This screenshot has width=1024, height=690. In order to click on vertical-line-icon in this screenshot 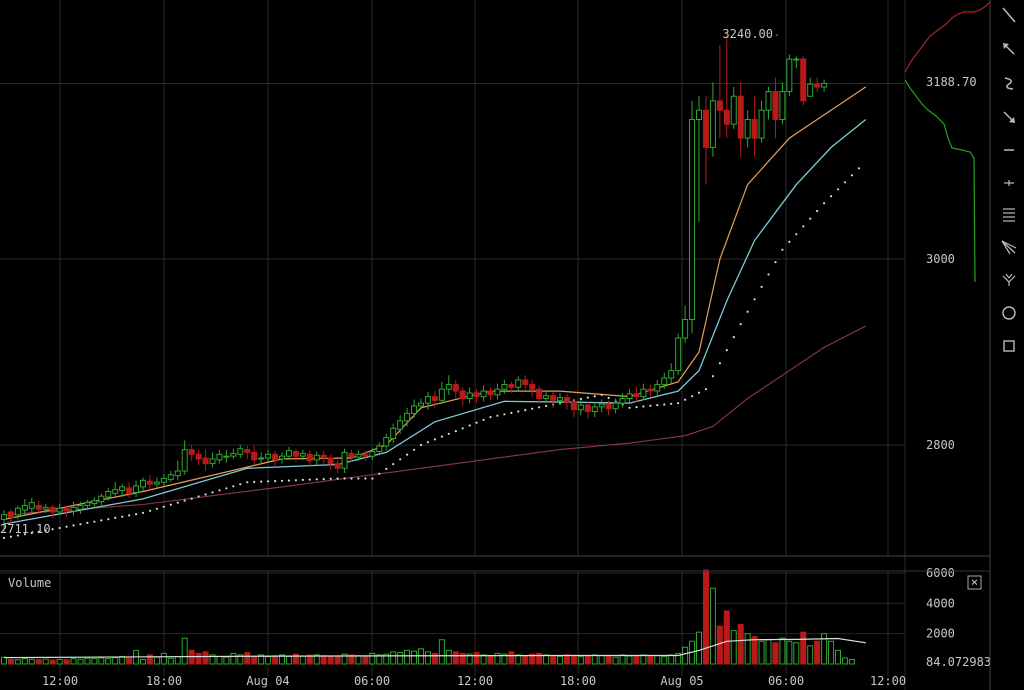, I will do `click(1009, 183)`.